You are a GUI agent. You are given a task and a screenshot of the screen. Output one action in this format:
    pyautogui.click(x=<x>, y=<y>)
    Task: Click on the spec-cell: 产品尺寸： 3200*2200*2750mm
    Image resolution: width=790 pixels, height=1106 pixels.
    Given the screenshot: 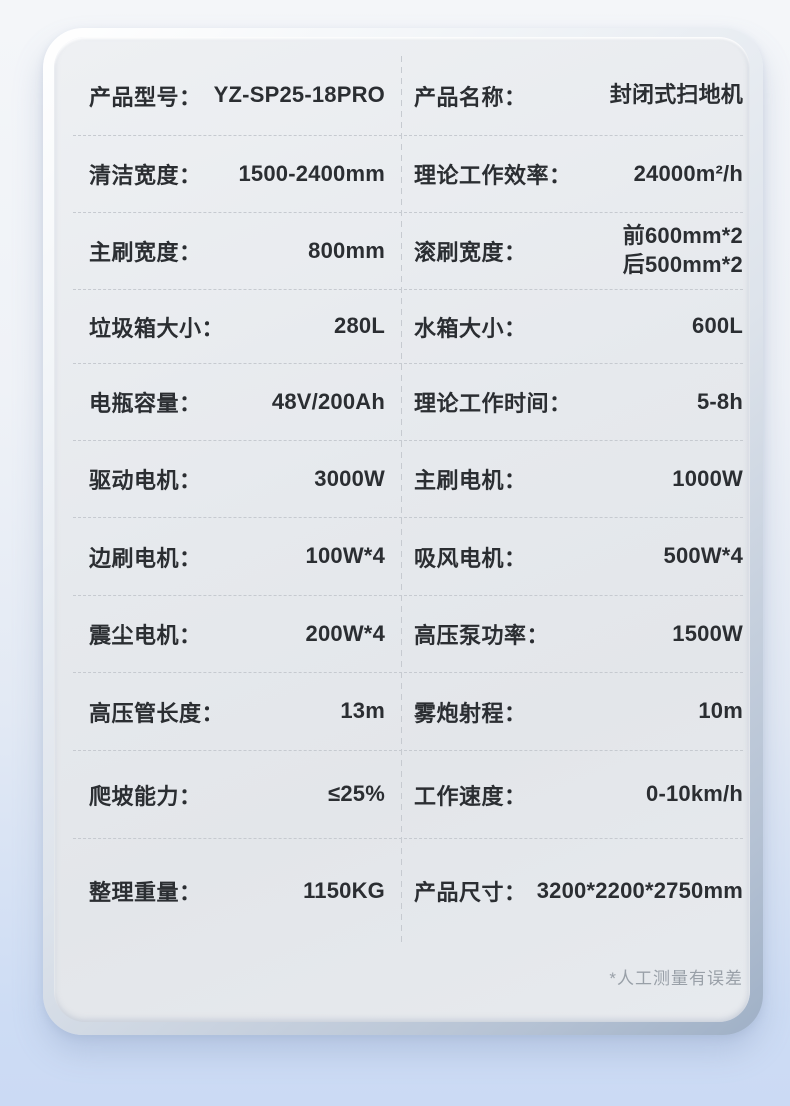 What is the action you would take?
    pyautogui.click(x=572, y=891)
    